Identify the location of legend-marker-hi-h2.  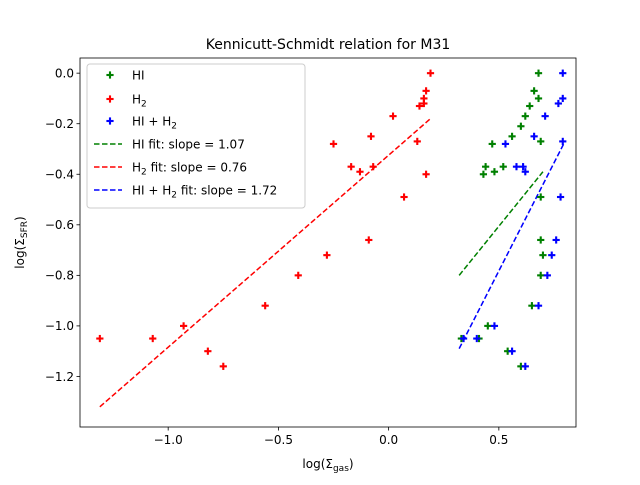
(110, 121).